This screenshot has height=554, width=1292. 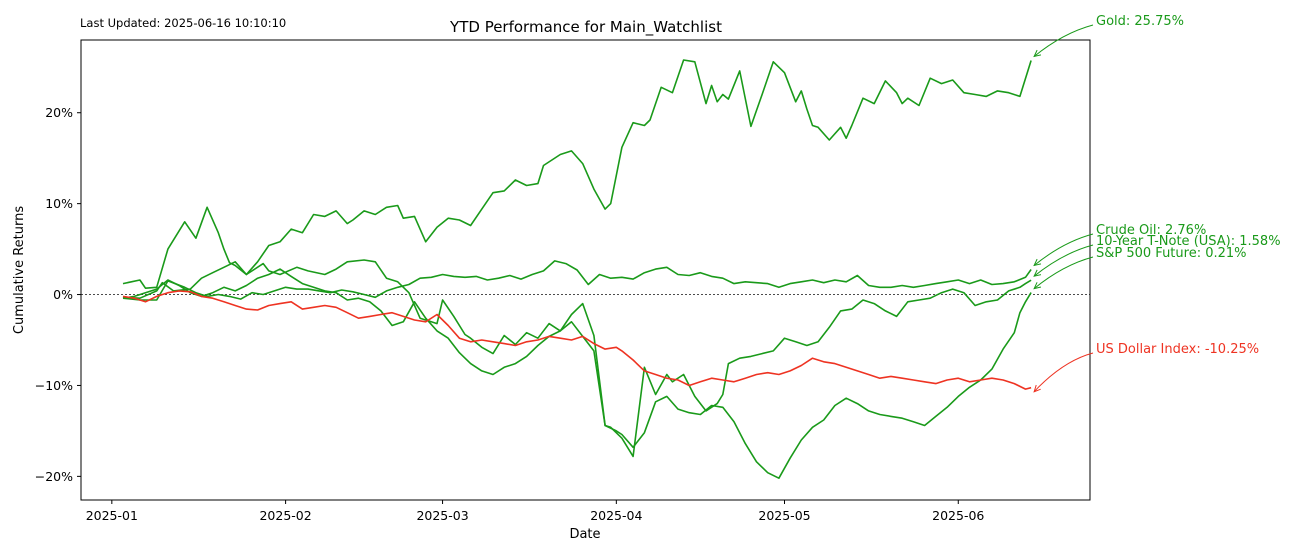 What do you see at coordinates (59, 112) in the screenshot?
I see `y-tick-label: 20%` at bounding box center [59, 112].